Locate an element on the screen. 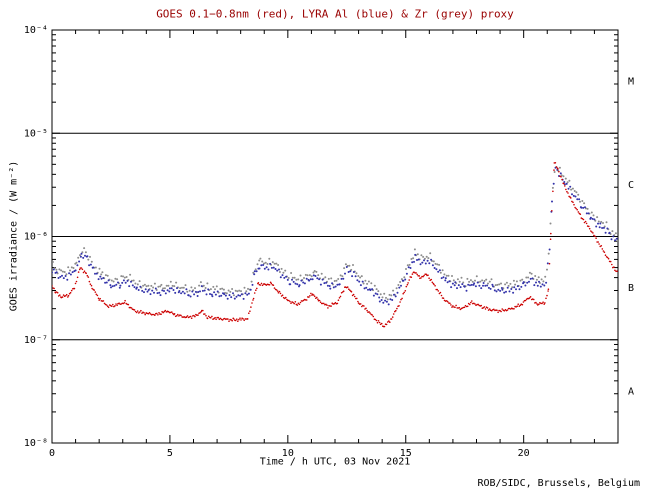 Image resolution: width=650 pixels, height=500 pixels. flare-class-label: C is located at coordinates (631, 185).